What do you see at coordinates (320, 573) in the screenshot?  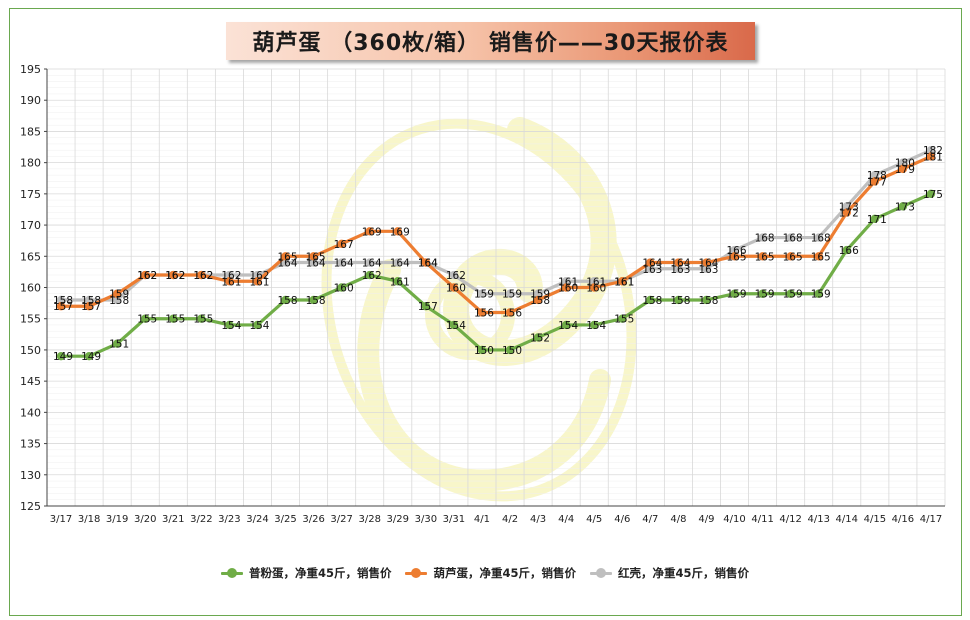 I see `legend-label: 普粉蛋，净重45斤，销售价` at bounding box center [320, 573].